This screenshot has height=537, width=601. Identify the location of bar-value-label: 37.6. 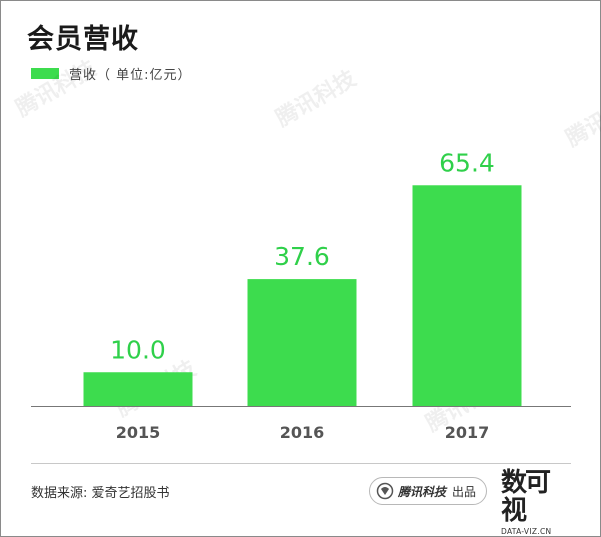
(302, 256).